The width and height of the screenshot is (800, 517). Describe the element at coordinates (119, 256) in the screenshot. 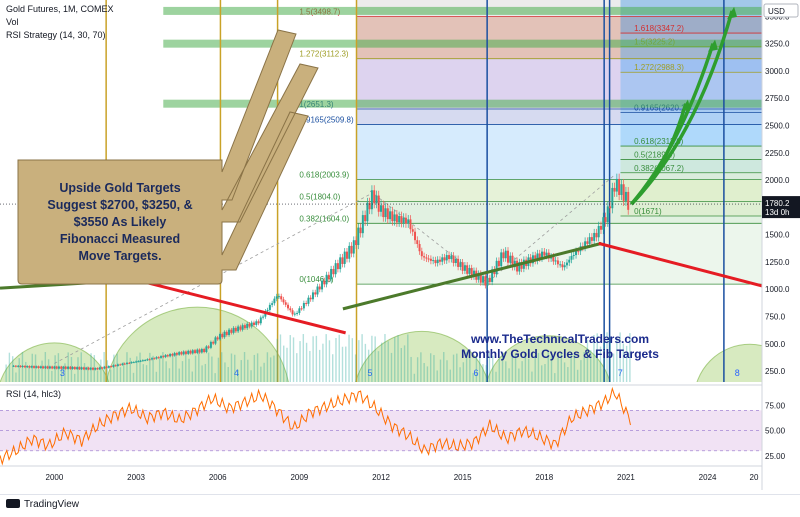

I see `callout-line: Move Targets.` at that location.